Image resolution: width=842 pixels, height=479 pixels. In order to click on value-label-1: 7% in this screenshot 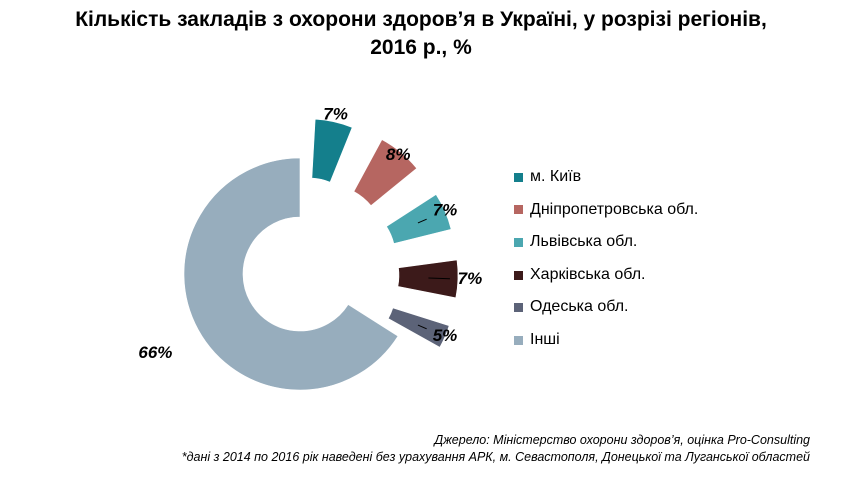, I will do `click(335, 113)`.